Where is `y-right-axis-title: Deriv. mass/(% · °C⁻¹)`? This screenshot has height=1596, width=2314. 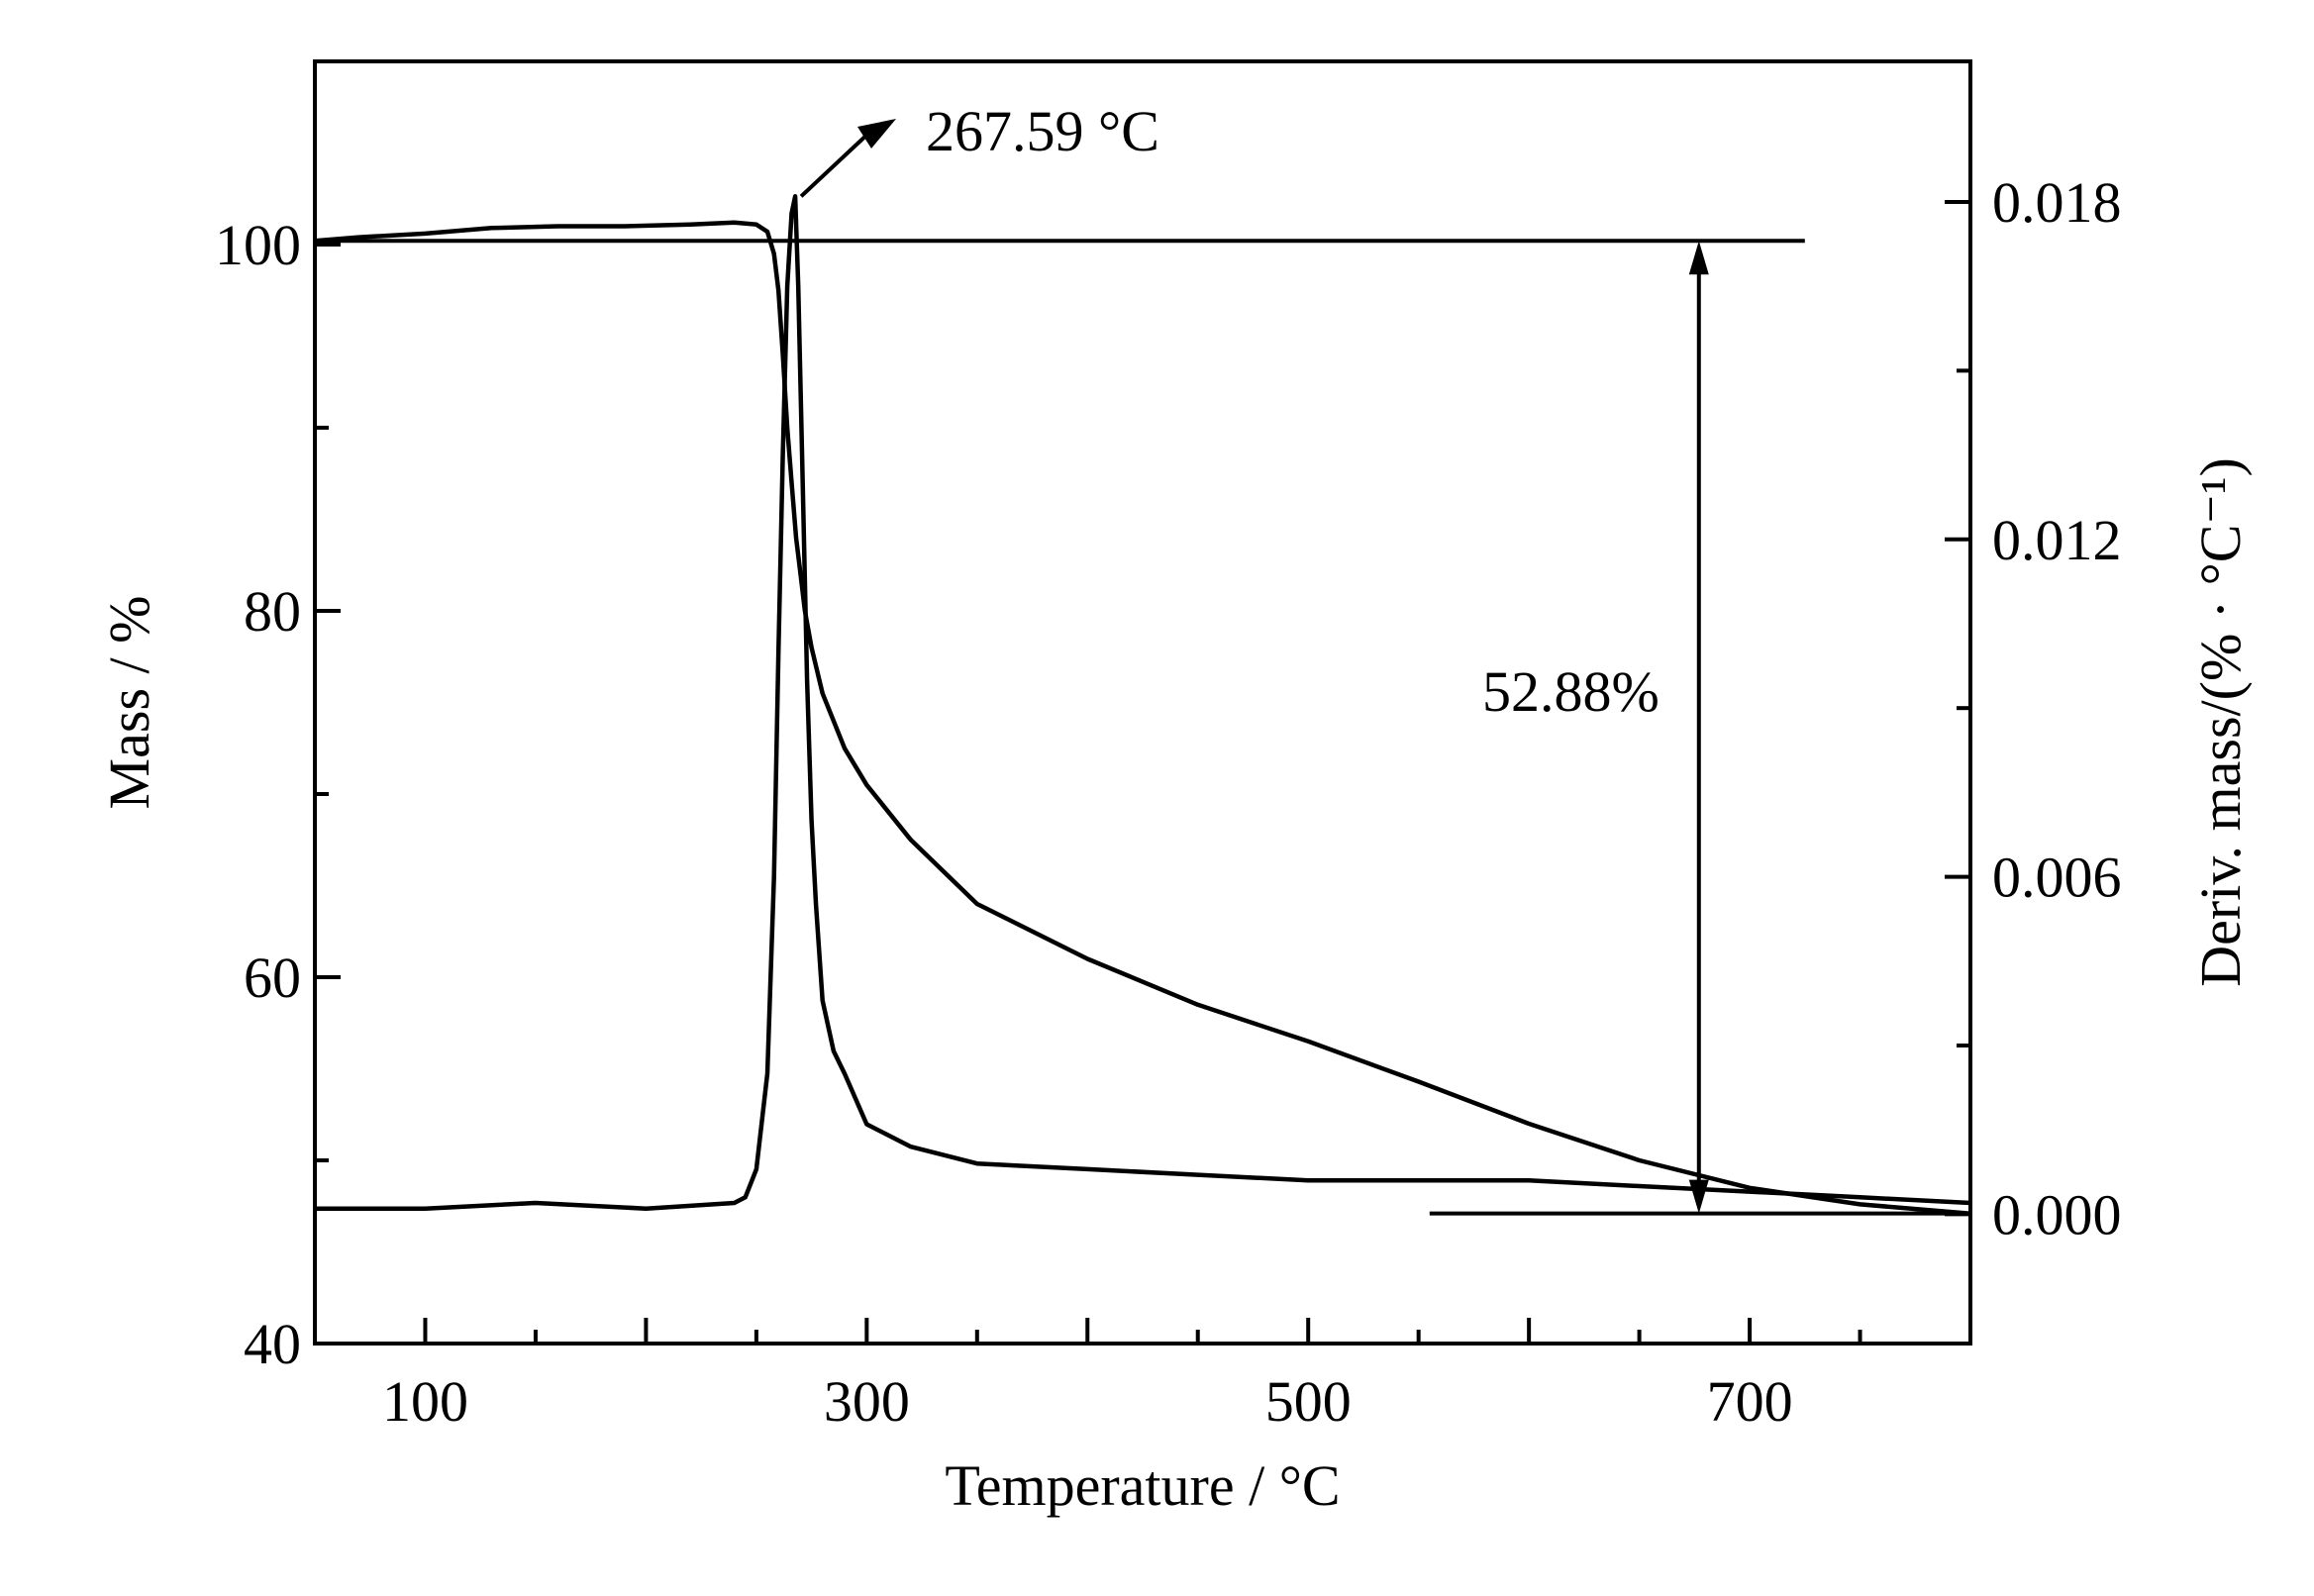 y-right-axis-title: Deriv. mass/(% · °C⁻¹) is located at coordinates (2220, 722).